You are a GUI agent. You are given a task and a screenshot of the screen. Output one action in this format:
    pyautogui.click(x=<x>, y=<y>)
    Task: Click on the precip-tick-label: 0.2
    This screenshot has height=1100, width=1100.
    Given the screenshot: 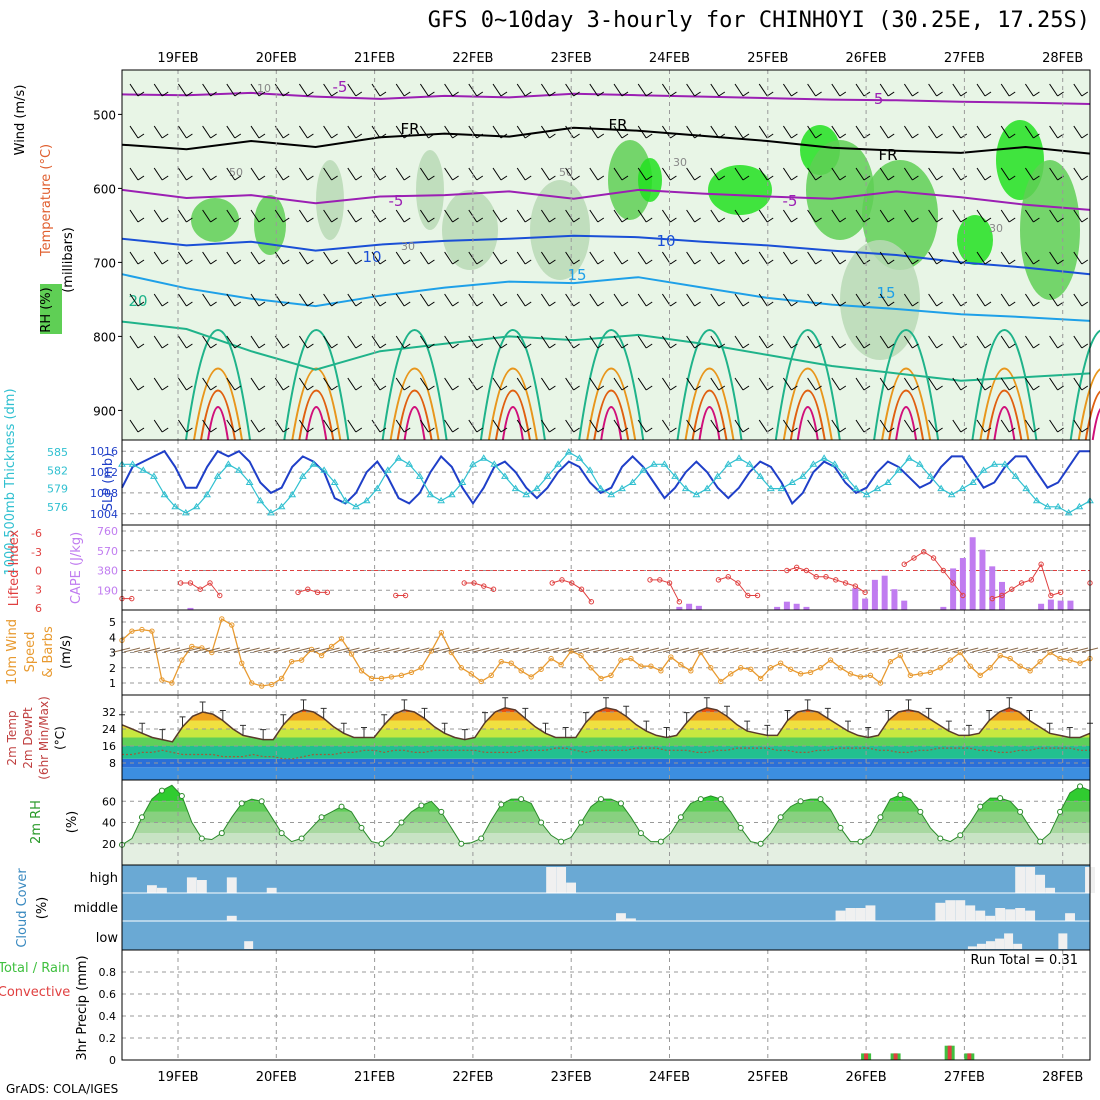 What is the action you would take?
    pyautogui.click(x=108, y=1038)
    